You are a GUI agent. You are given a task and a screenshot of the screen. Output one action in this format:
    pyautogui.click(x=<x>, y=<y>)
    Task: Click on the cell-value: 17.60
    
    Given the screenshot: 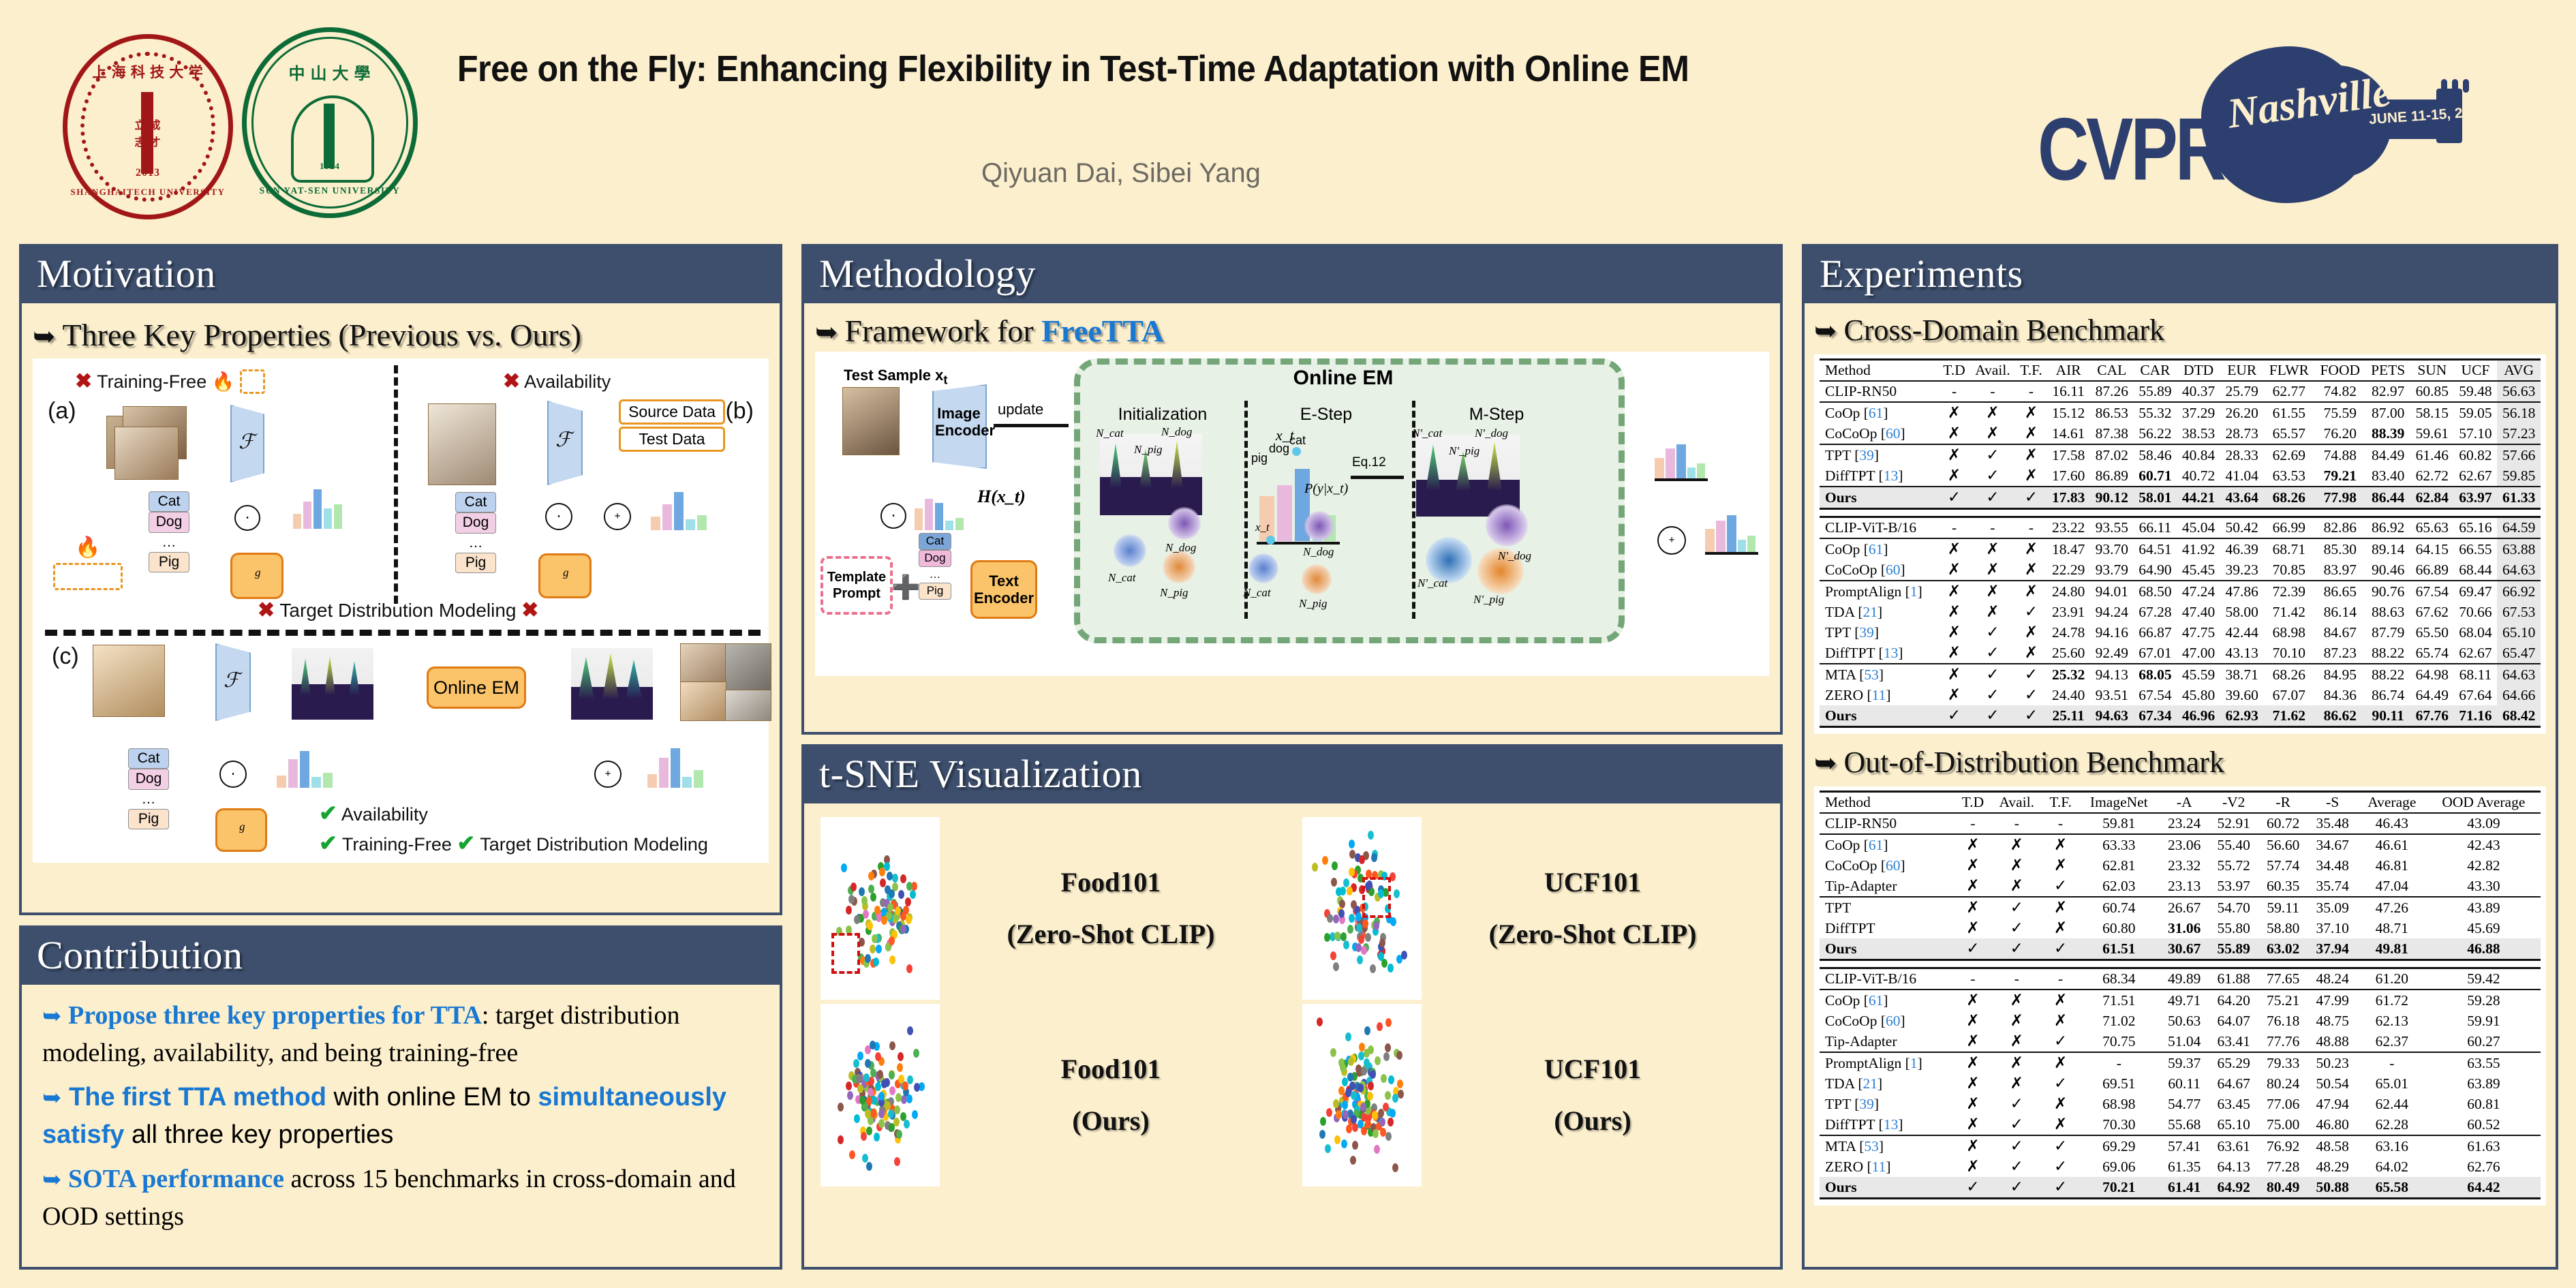 What is the action you would take?
    pyautogui.click(x=2068, y=476)
    